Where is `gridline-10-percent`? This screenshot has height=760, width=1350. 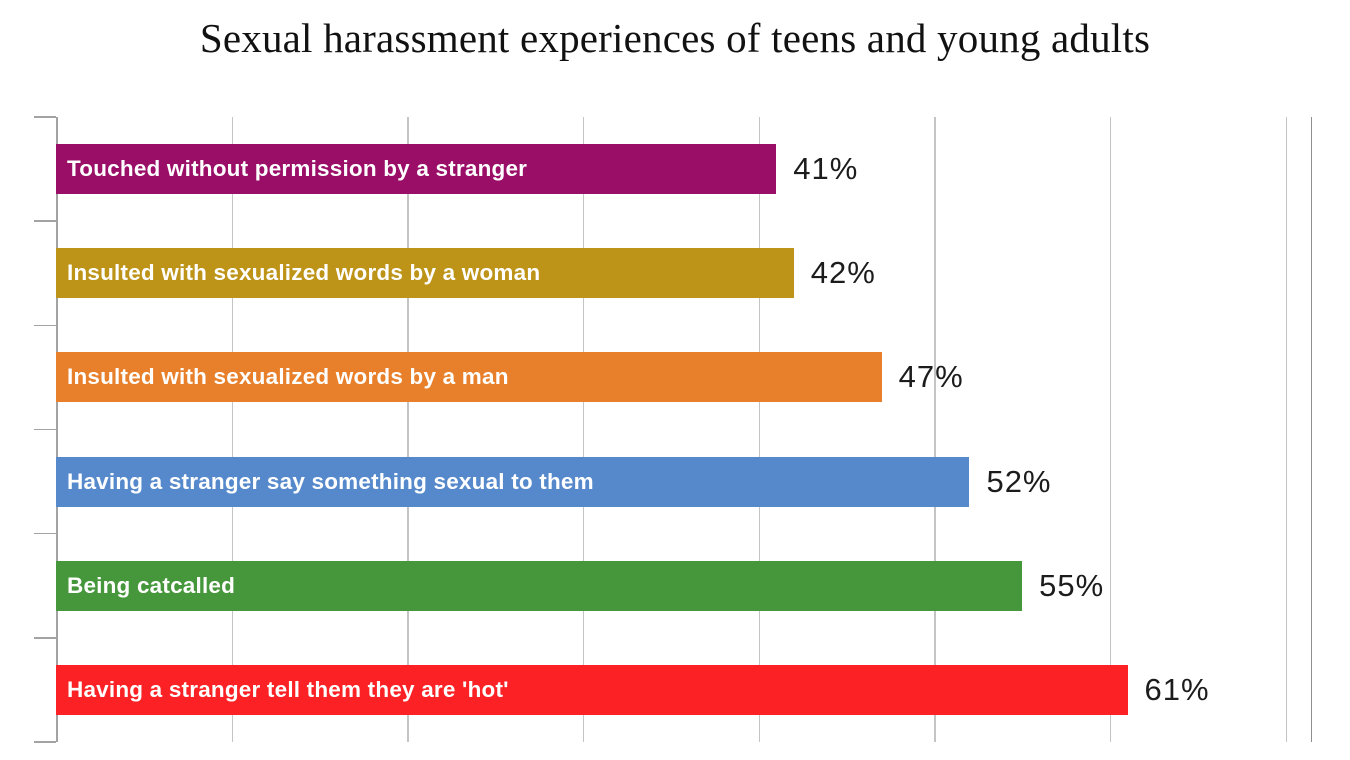
gridline-10-percent is located at coordinates (232, 429).